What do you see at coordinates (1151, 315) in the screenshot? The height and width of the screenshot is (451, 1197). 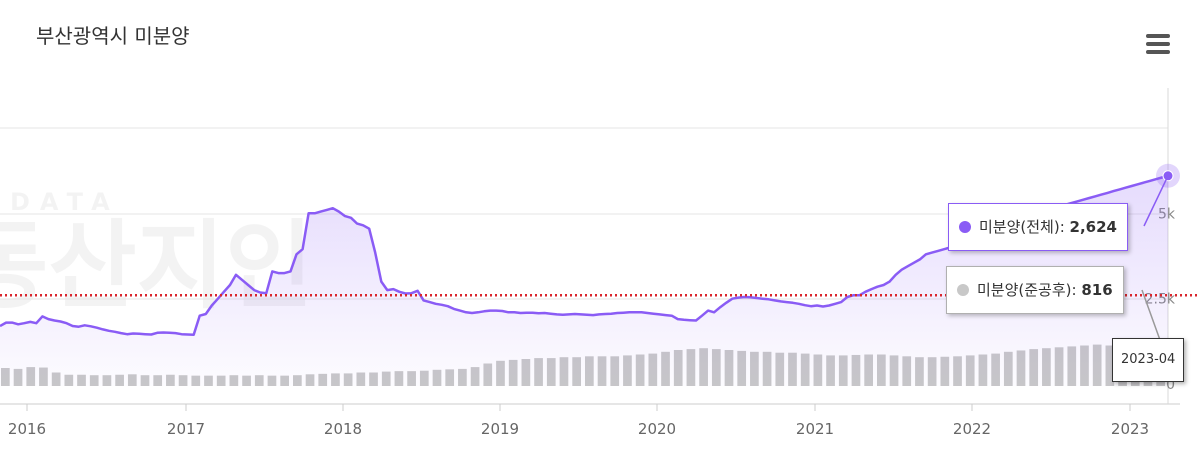 I see `tooltip-completed-connector` at bounding box center [1151, 315].